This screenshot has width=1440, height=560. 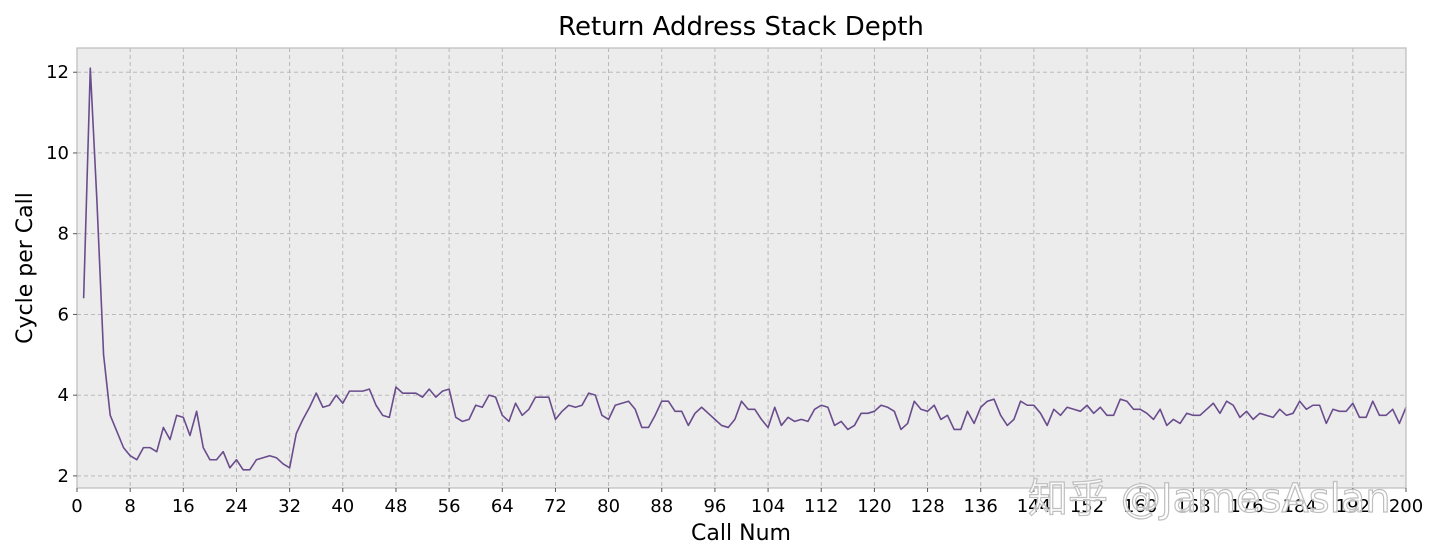 I want to click on x-tick-label: 72, so click(x=555, y=506).